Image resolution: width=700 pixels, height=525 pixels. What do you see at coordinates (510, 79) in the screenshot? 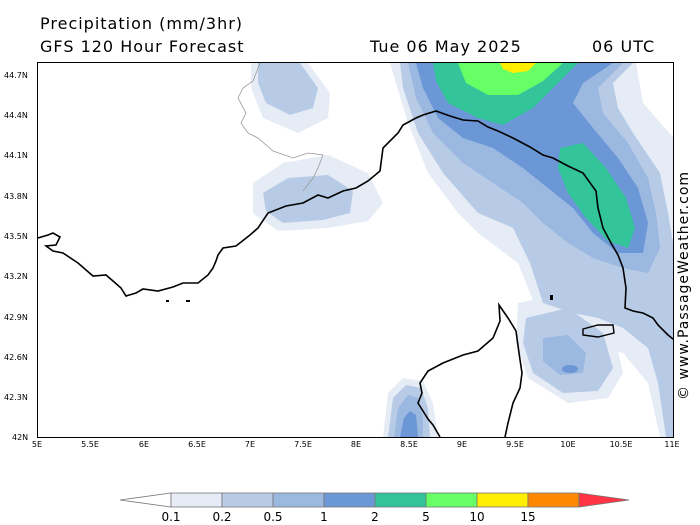
I see `precip-5-area` at bounding box center [510, 79].